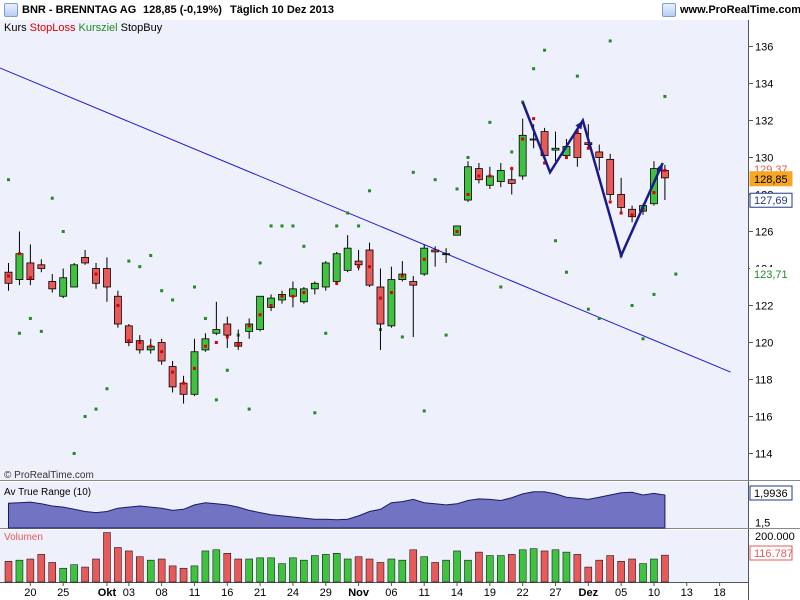 The image size is (800, 600). Describe the element at coordinates (764, 344) in the screenshot. I see `y-tick-label: 120` at that location.